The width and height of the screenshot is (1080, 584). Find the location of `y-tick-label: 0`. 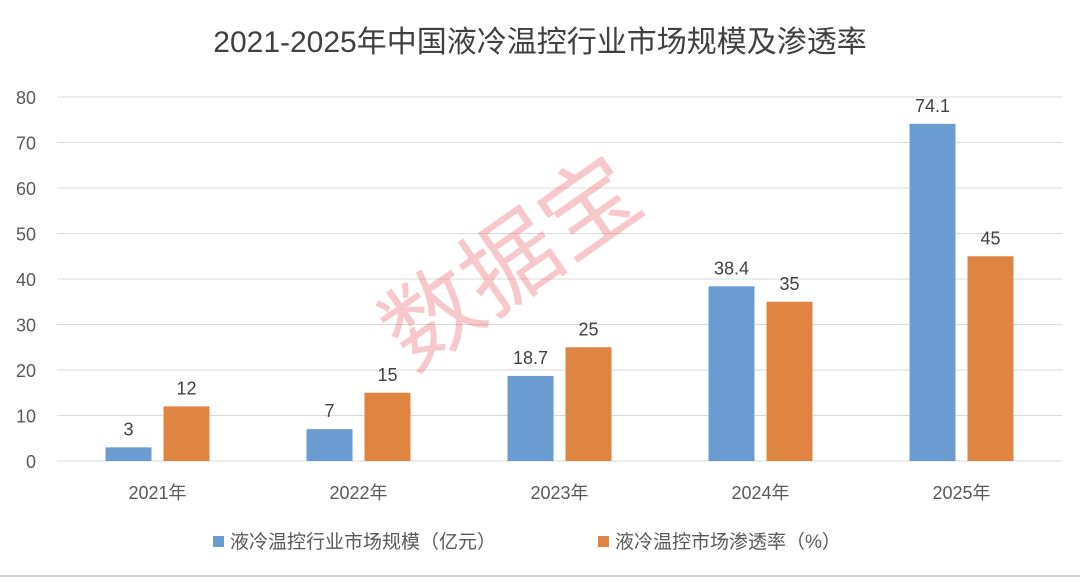

y-tick-label: 0 is located at coordinates (31, 462).